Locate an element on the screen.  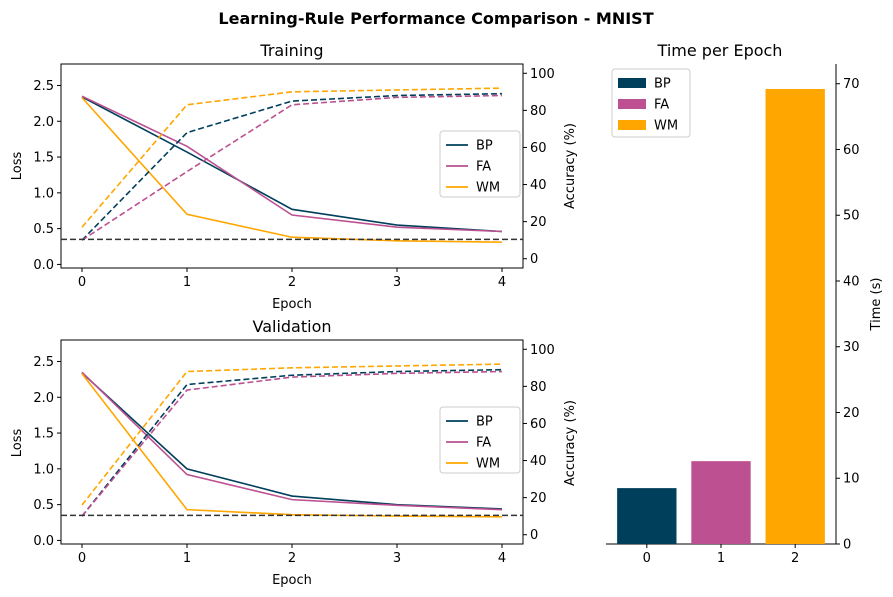
loss-line-wm is located at coordinates (292, 170).